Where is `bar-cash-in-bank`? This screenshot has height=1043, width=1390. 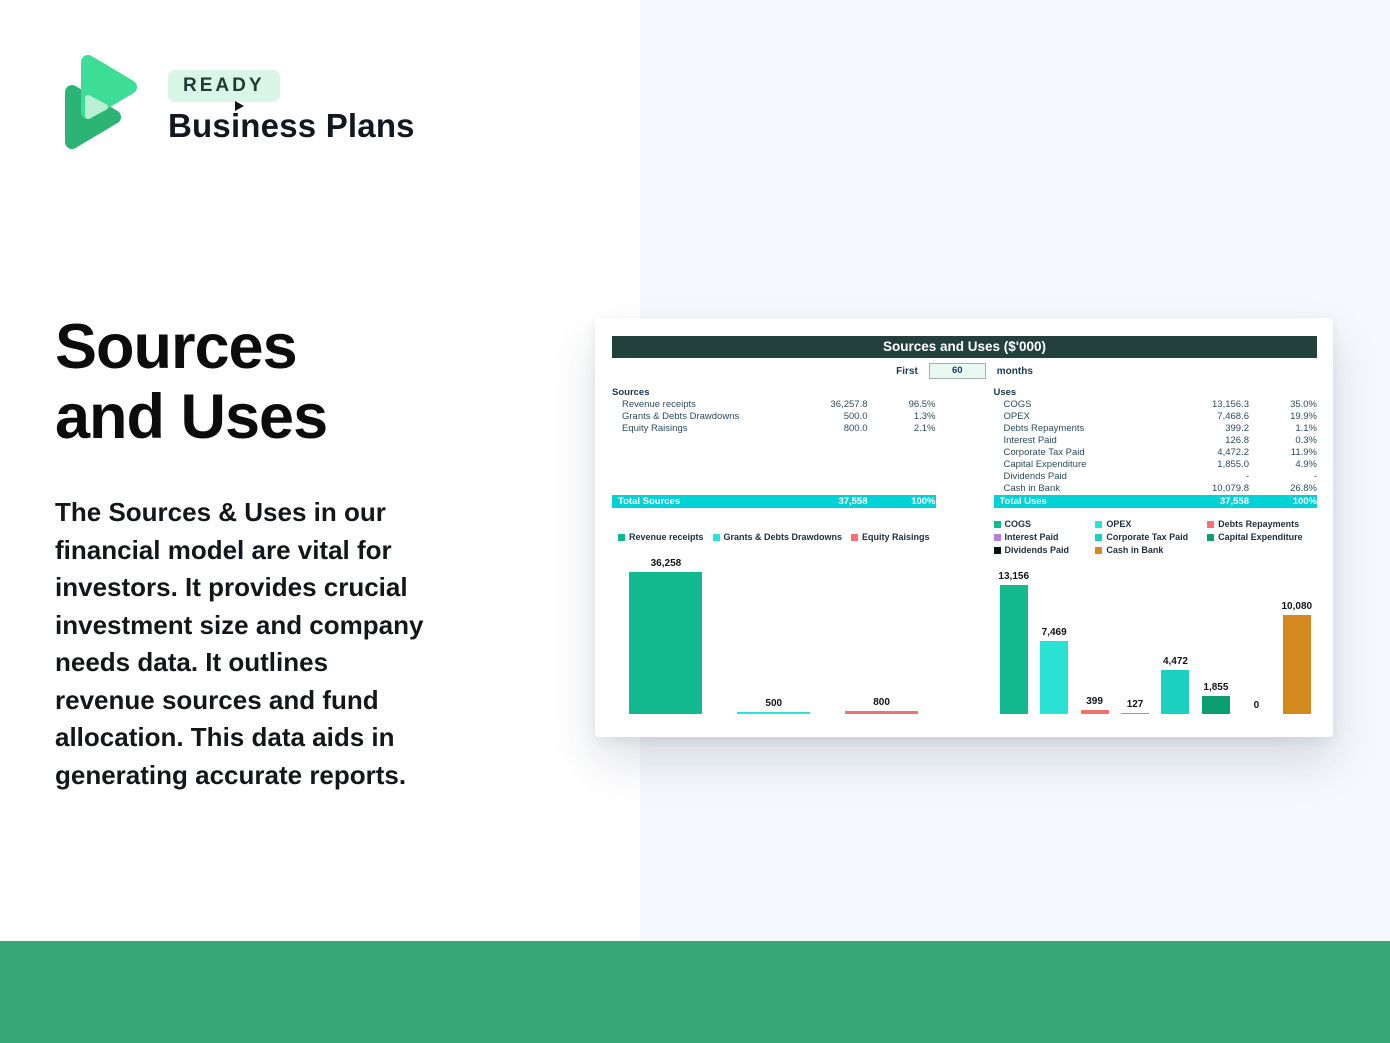
bar-cash-in-bank is located at coordinates (1296, 664).